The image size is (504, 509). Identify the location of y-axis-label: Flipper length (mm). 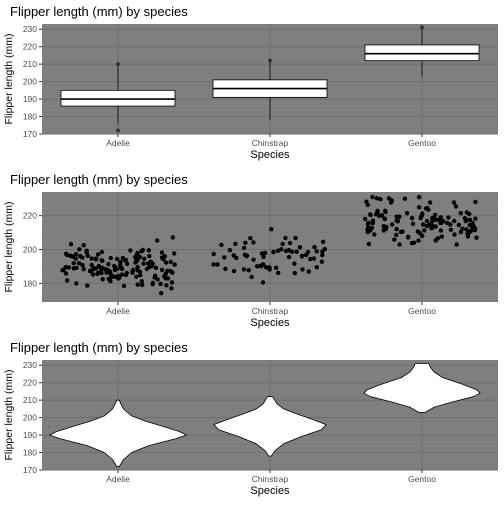
(9, 414).